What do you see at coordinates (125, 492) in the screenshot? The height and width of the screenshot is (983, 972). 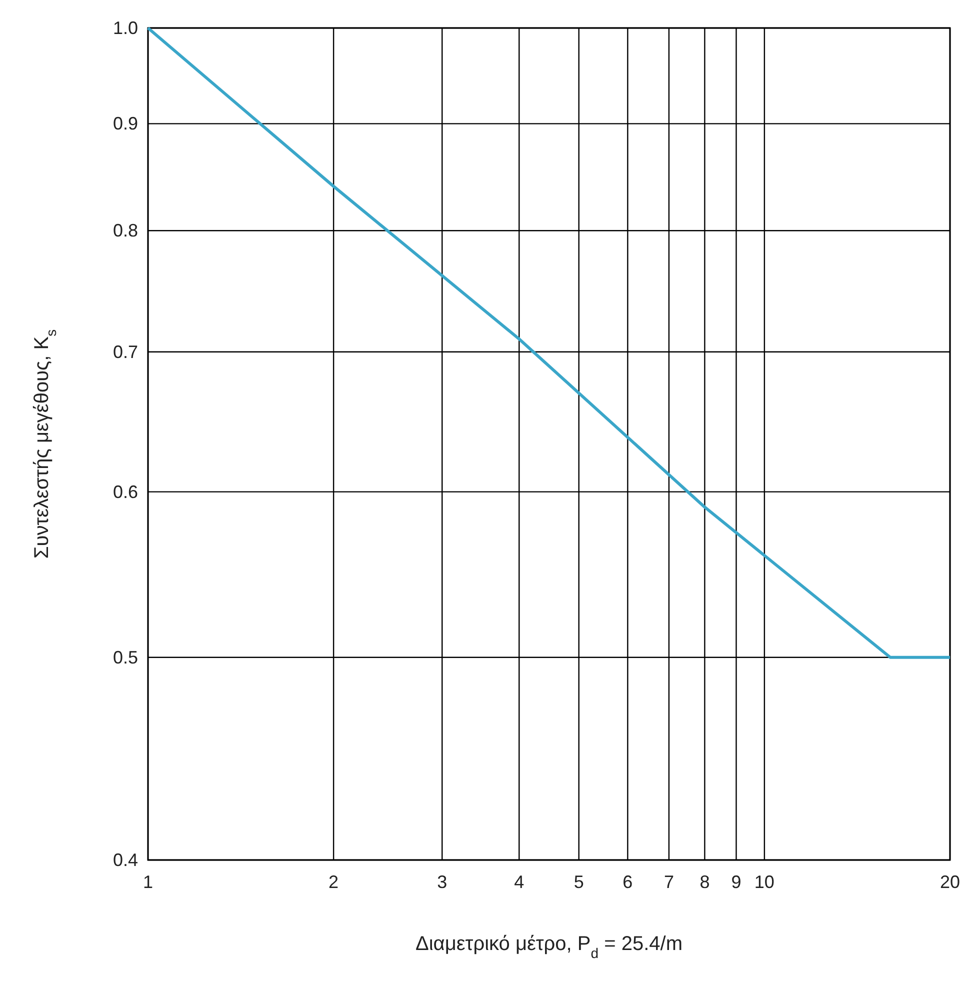 I see `y-tick-label: 0.6` at bounding box center [125, 492].